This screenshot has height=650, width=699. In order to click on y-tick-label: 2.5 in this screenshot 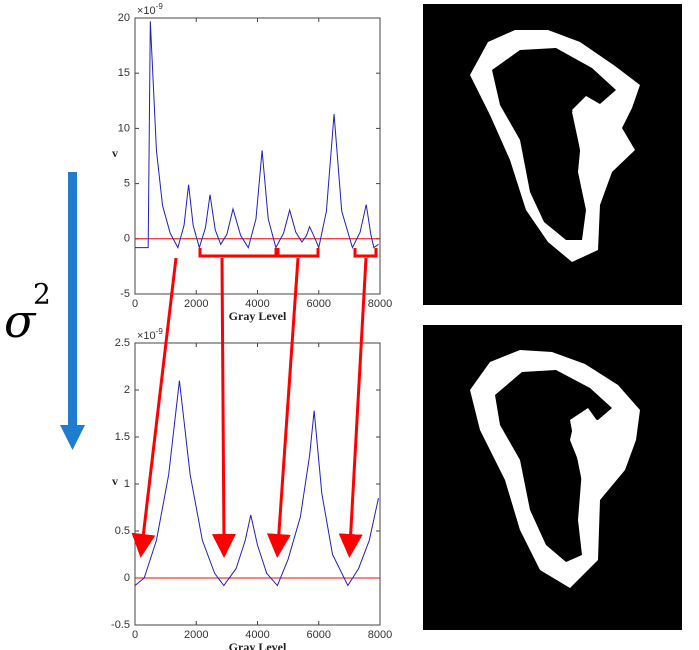, I will do `click(122, 343)`.